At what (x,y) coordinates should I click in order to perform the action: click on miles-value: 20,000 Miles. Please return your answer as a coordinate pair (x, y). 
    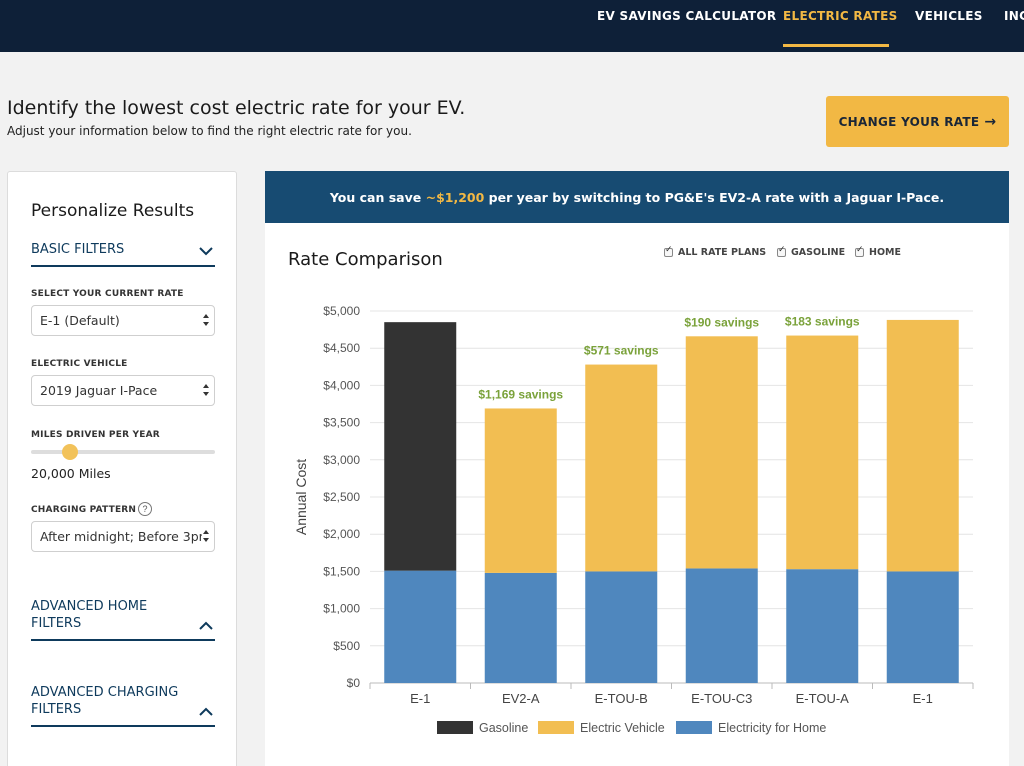
    Looking at the image, I should click on (71, 473).